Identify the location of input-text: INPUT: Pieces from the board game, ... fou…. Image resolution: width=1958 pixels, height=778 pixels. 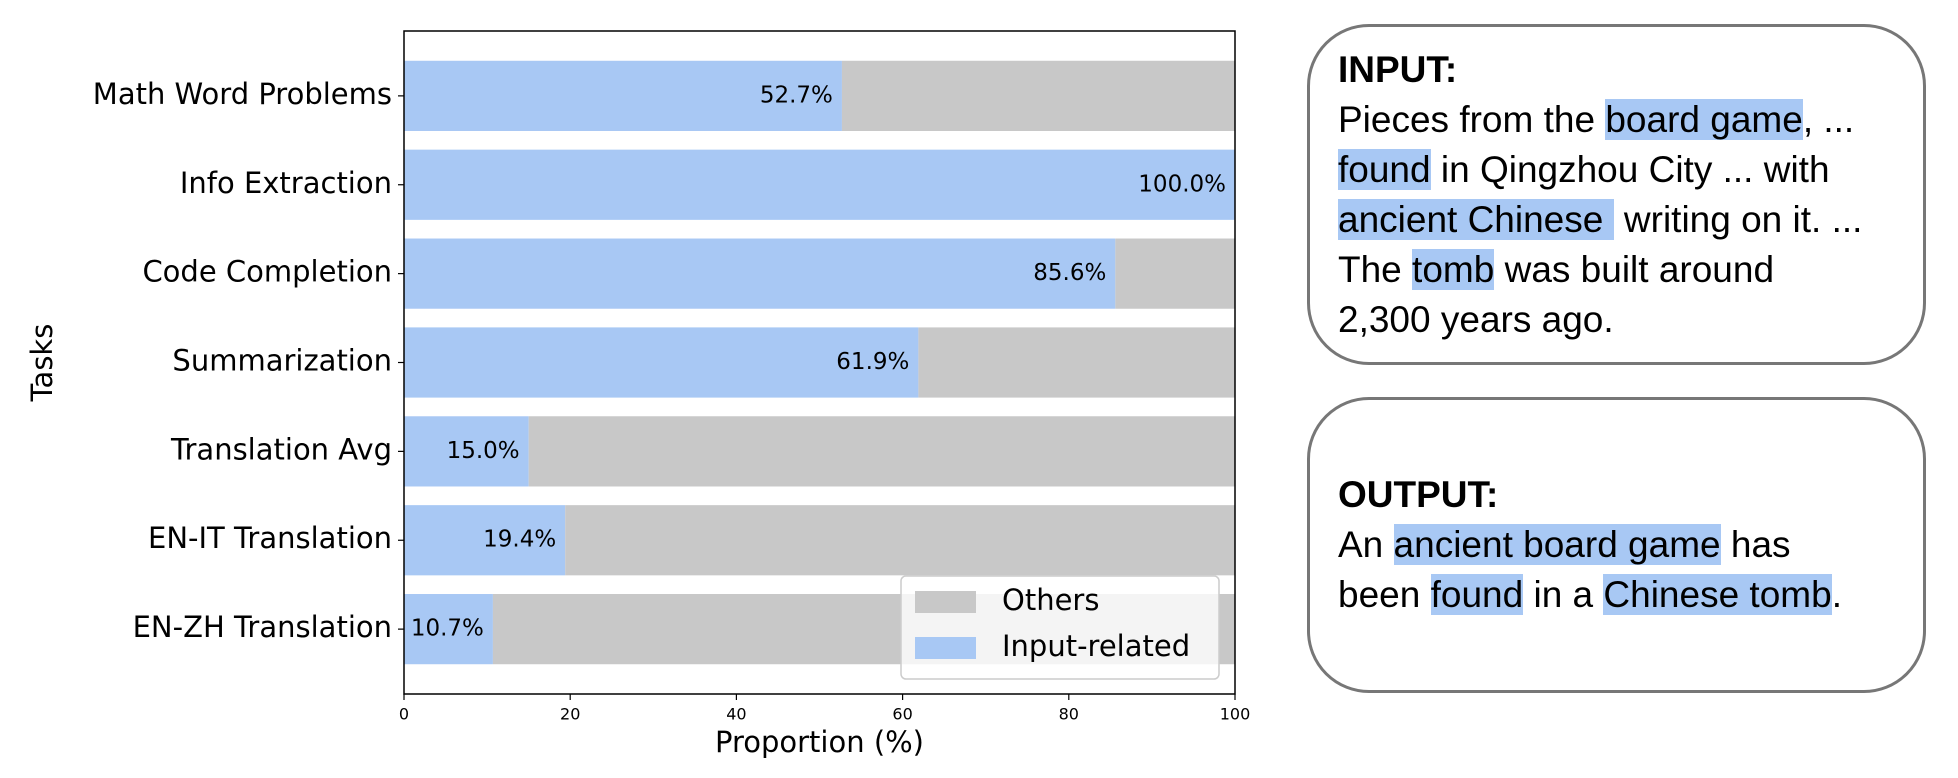
(1600, 195).